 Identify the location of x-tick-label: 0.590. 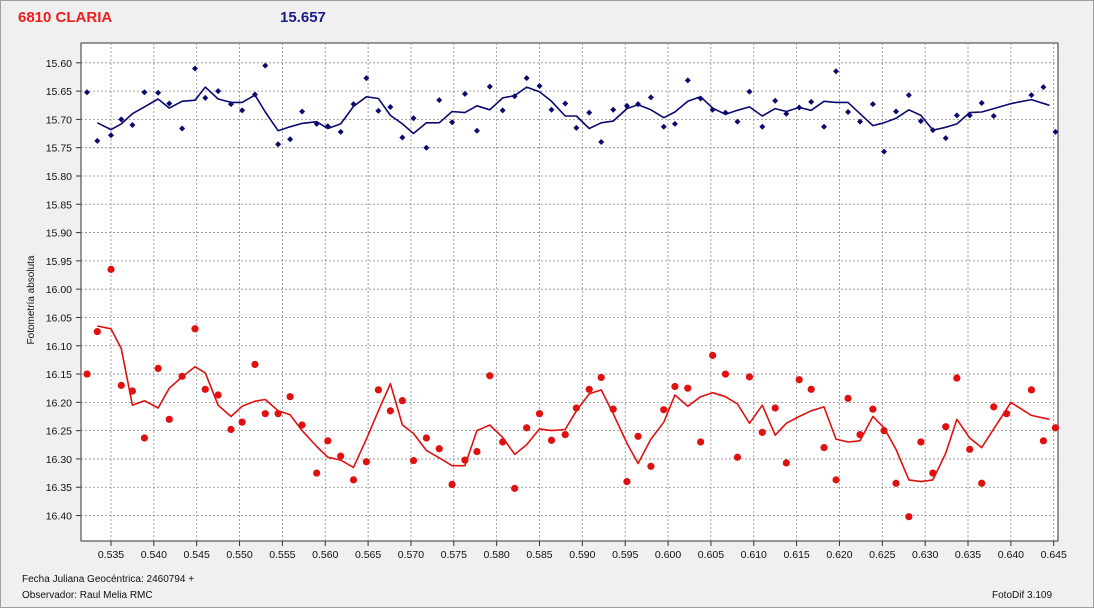
(582, 555).